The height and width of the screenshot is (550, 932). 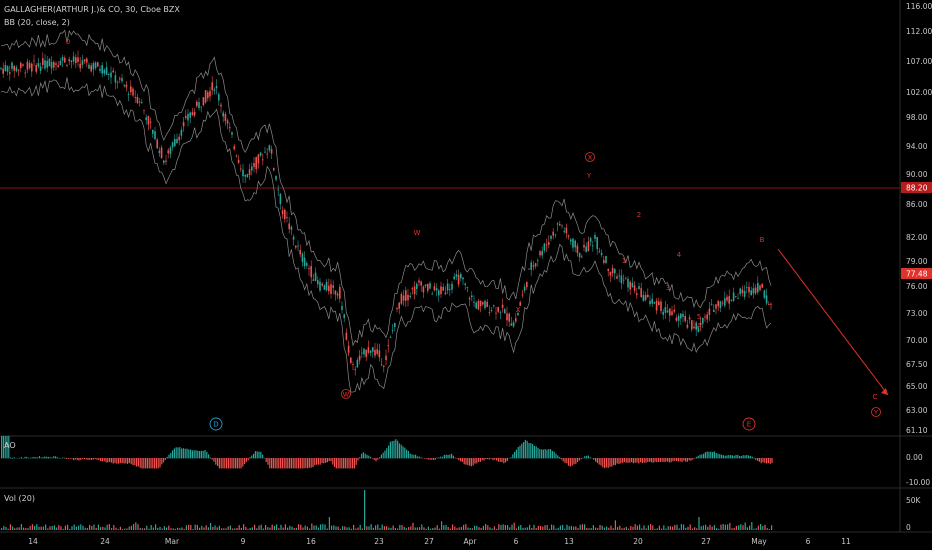 I want to click on wave-label: 0, so click(x=68, y=42).